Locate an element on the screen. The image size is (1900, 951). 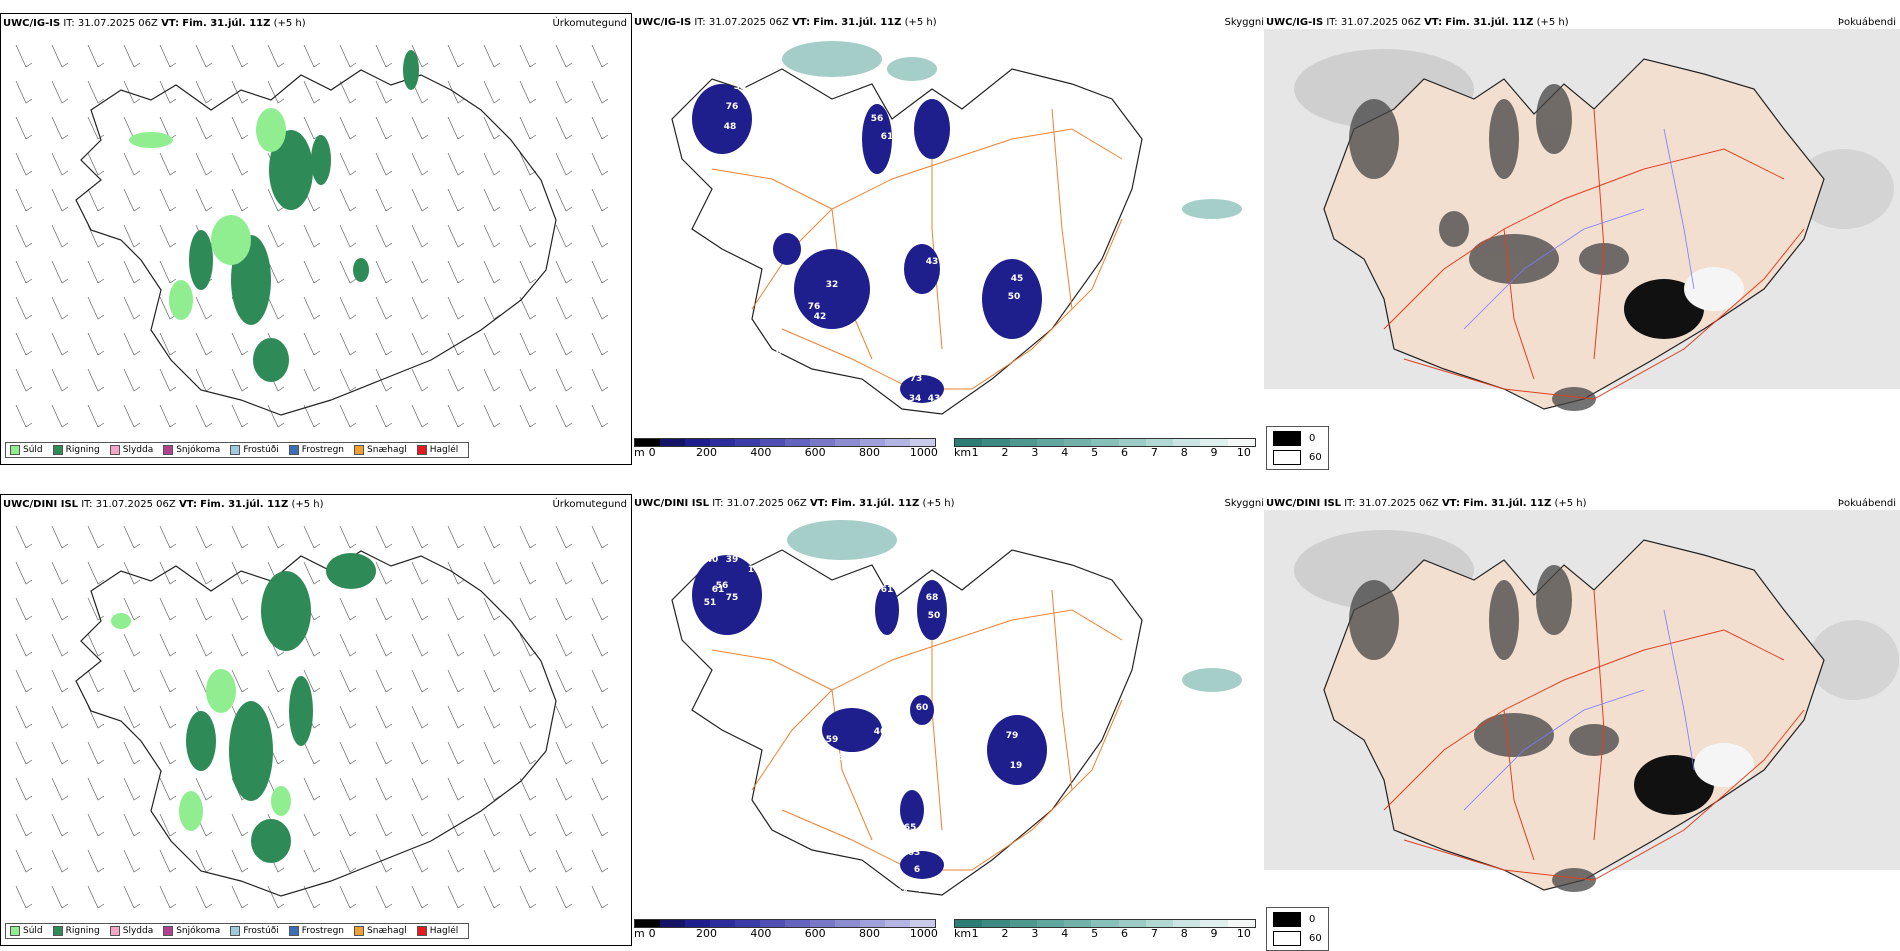
legend-item: Snæhagl is located at coordinates (383, 450).